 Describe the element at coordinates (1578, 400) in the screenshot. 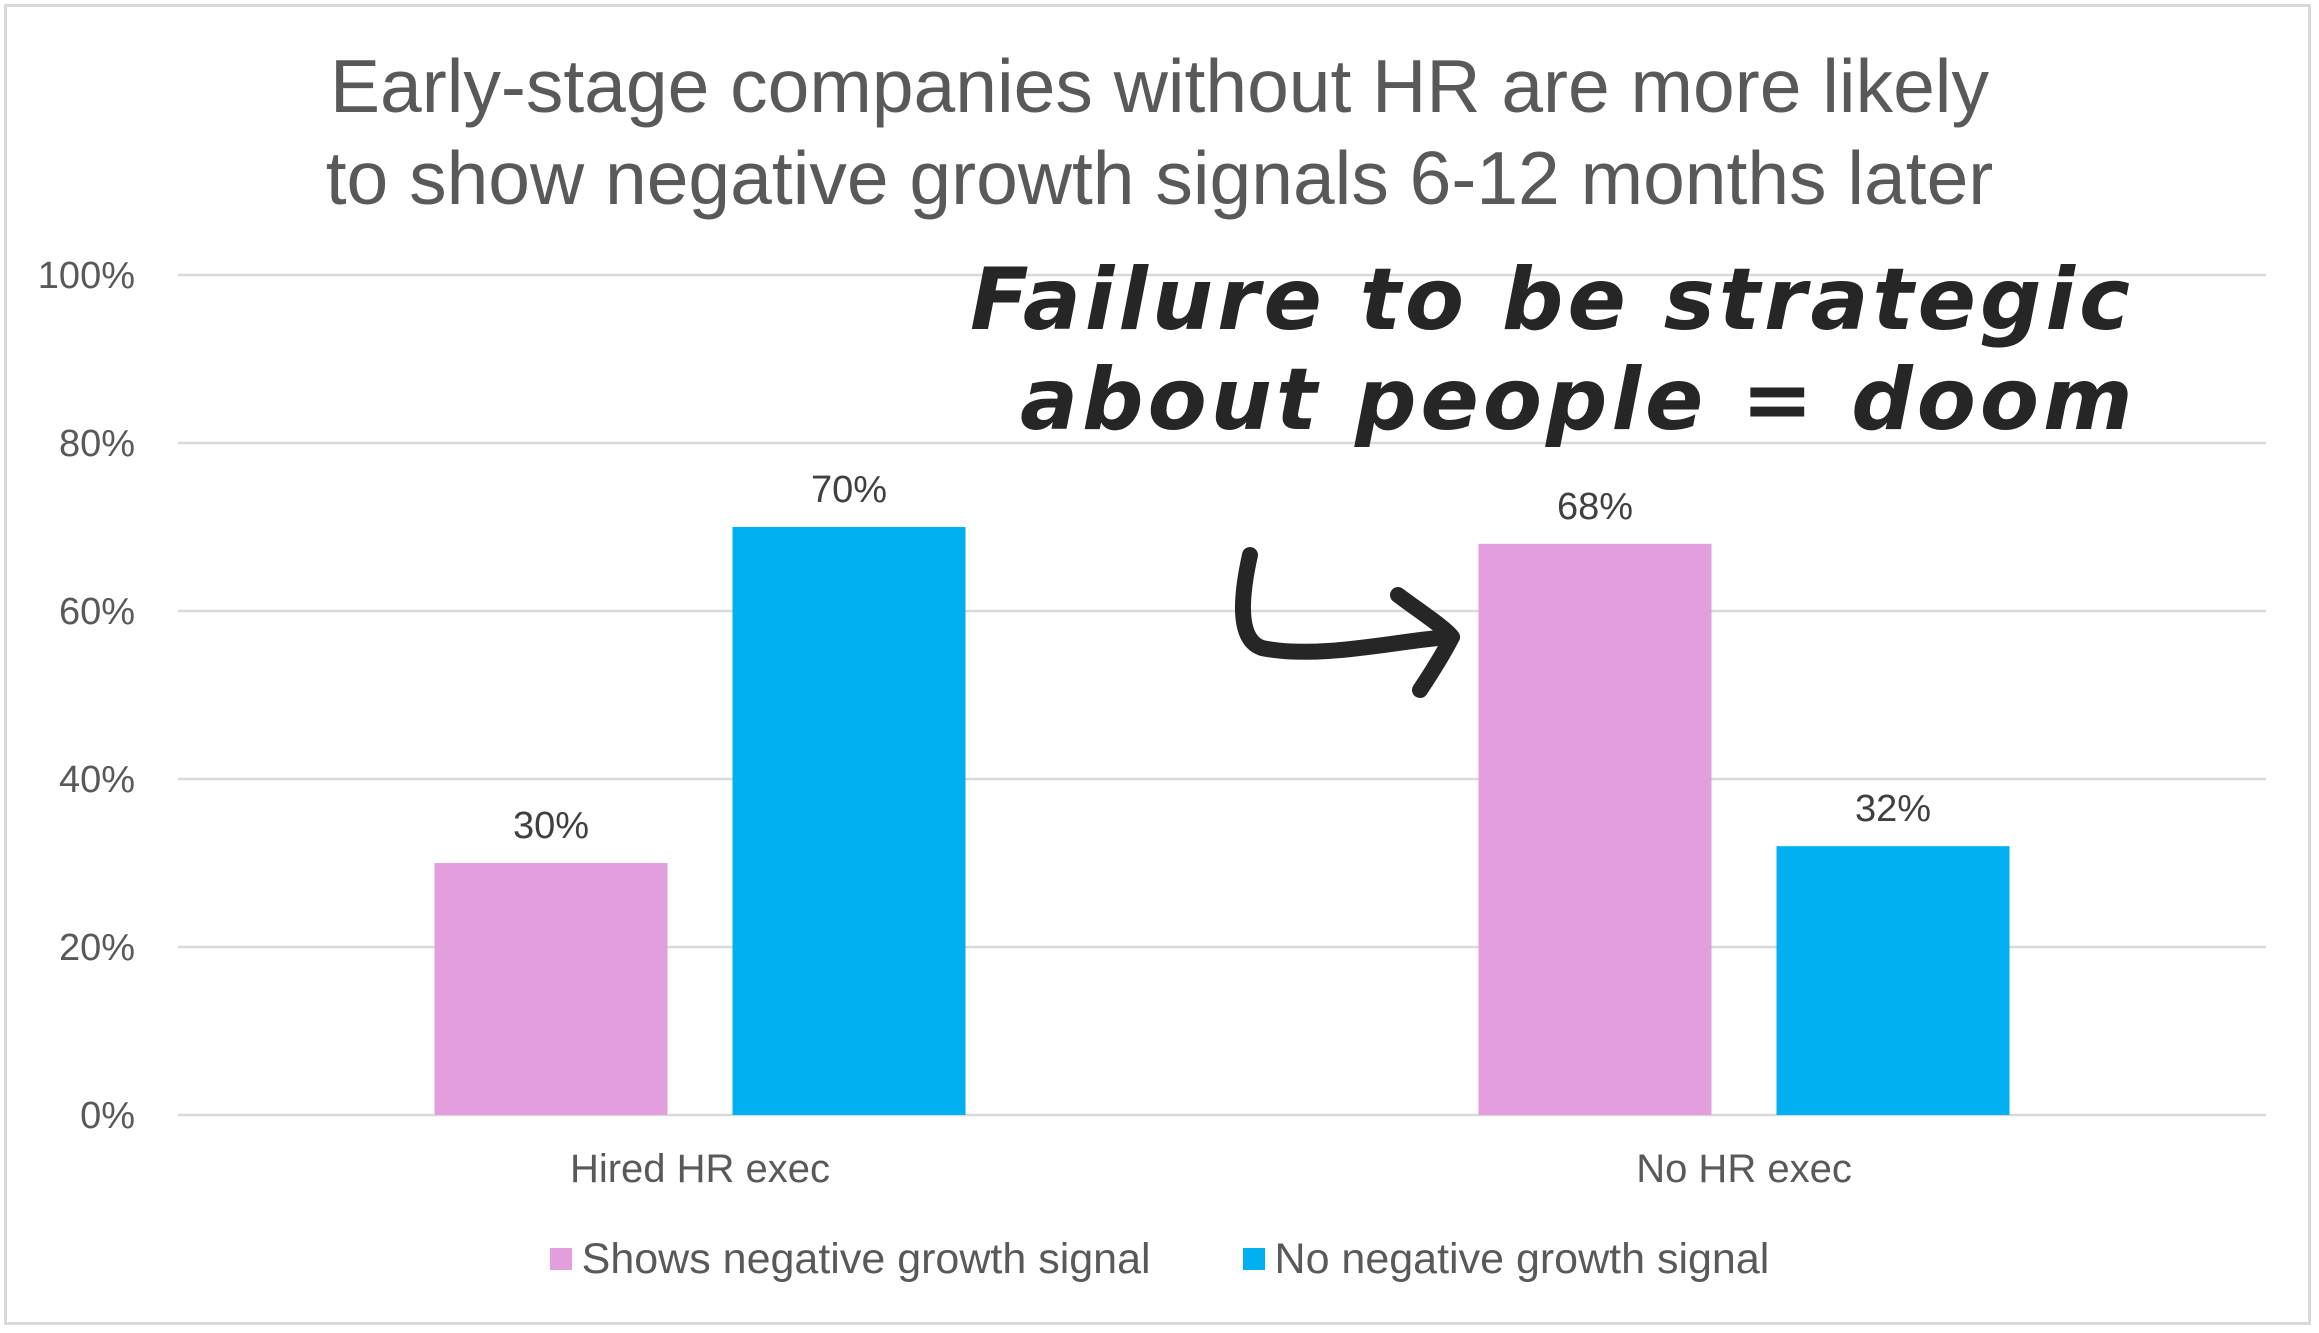

I see `annotation-line-2: about people = doom` at that location.